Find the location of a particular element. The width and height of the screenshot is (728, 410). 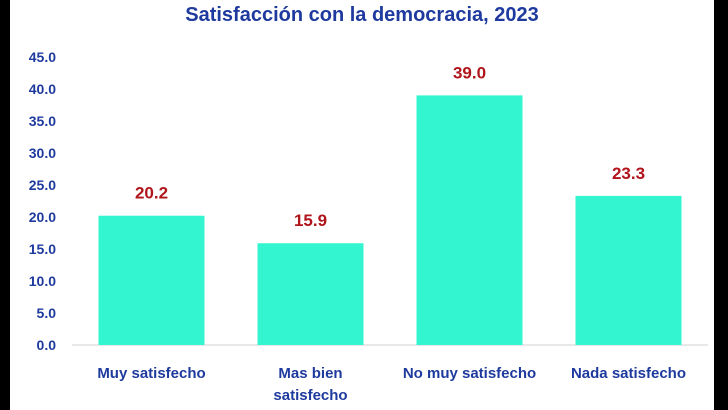

data-label: 23.3 is located at coordinates (628, 173).